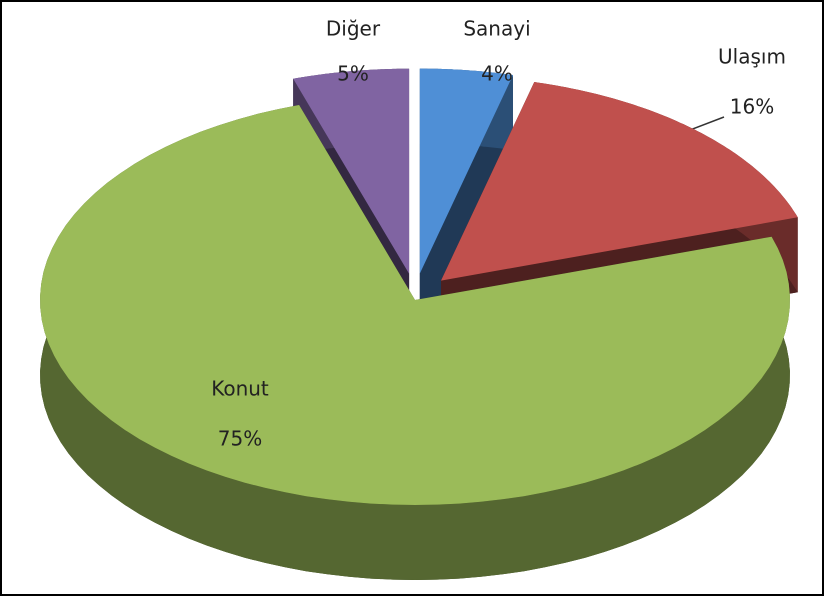 Image resolution: width=824 pixels, height=596 pixels. What do you see at coordinates (497, 74) in the screenshot?
I see `slice-label-value: 4%` at bounding box center [497, 74].